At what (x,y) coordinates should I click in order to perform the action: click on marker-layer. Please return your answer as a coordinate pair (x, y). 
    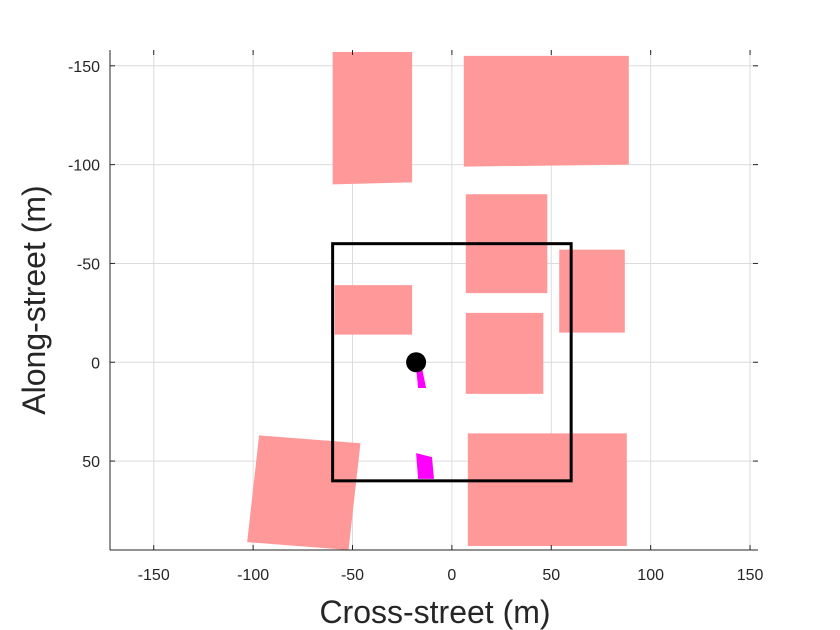
    Looking at the image, I should click on (416, 362).